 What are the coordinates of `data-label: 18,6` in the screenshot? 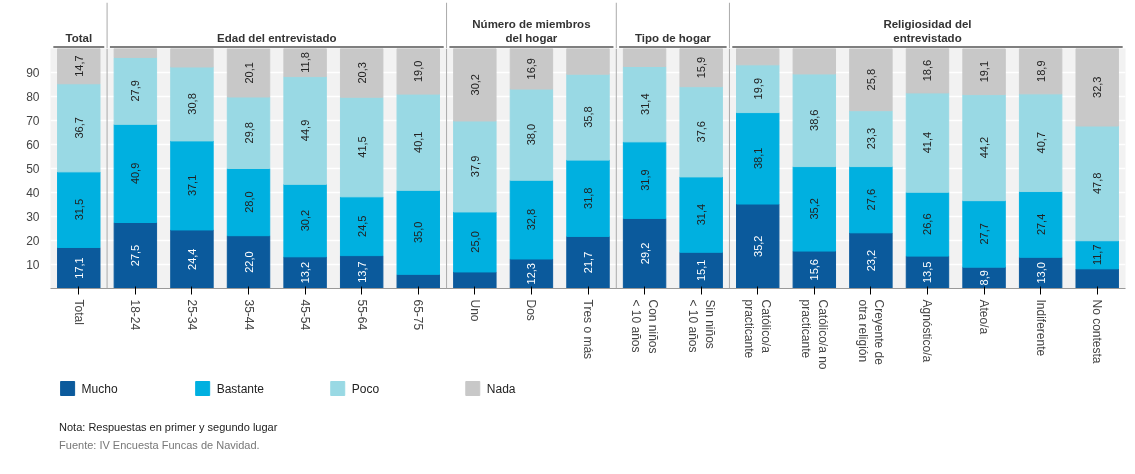 It's located at (927, 70).